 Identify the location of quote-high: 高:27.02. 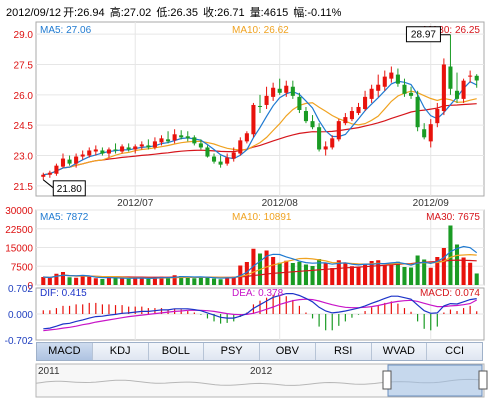
(130, 13).